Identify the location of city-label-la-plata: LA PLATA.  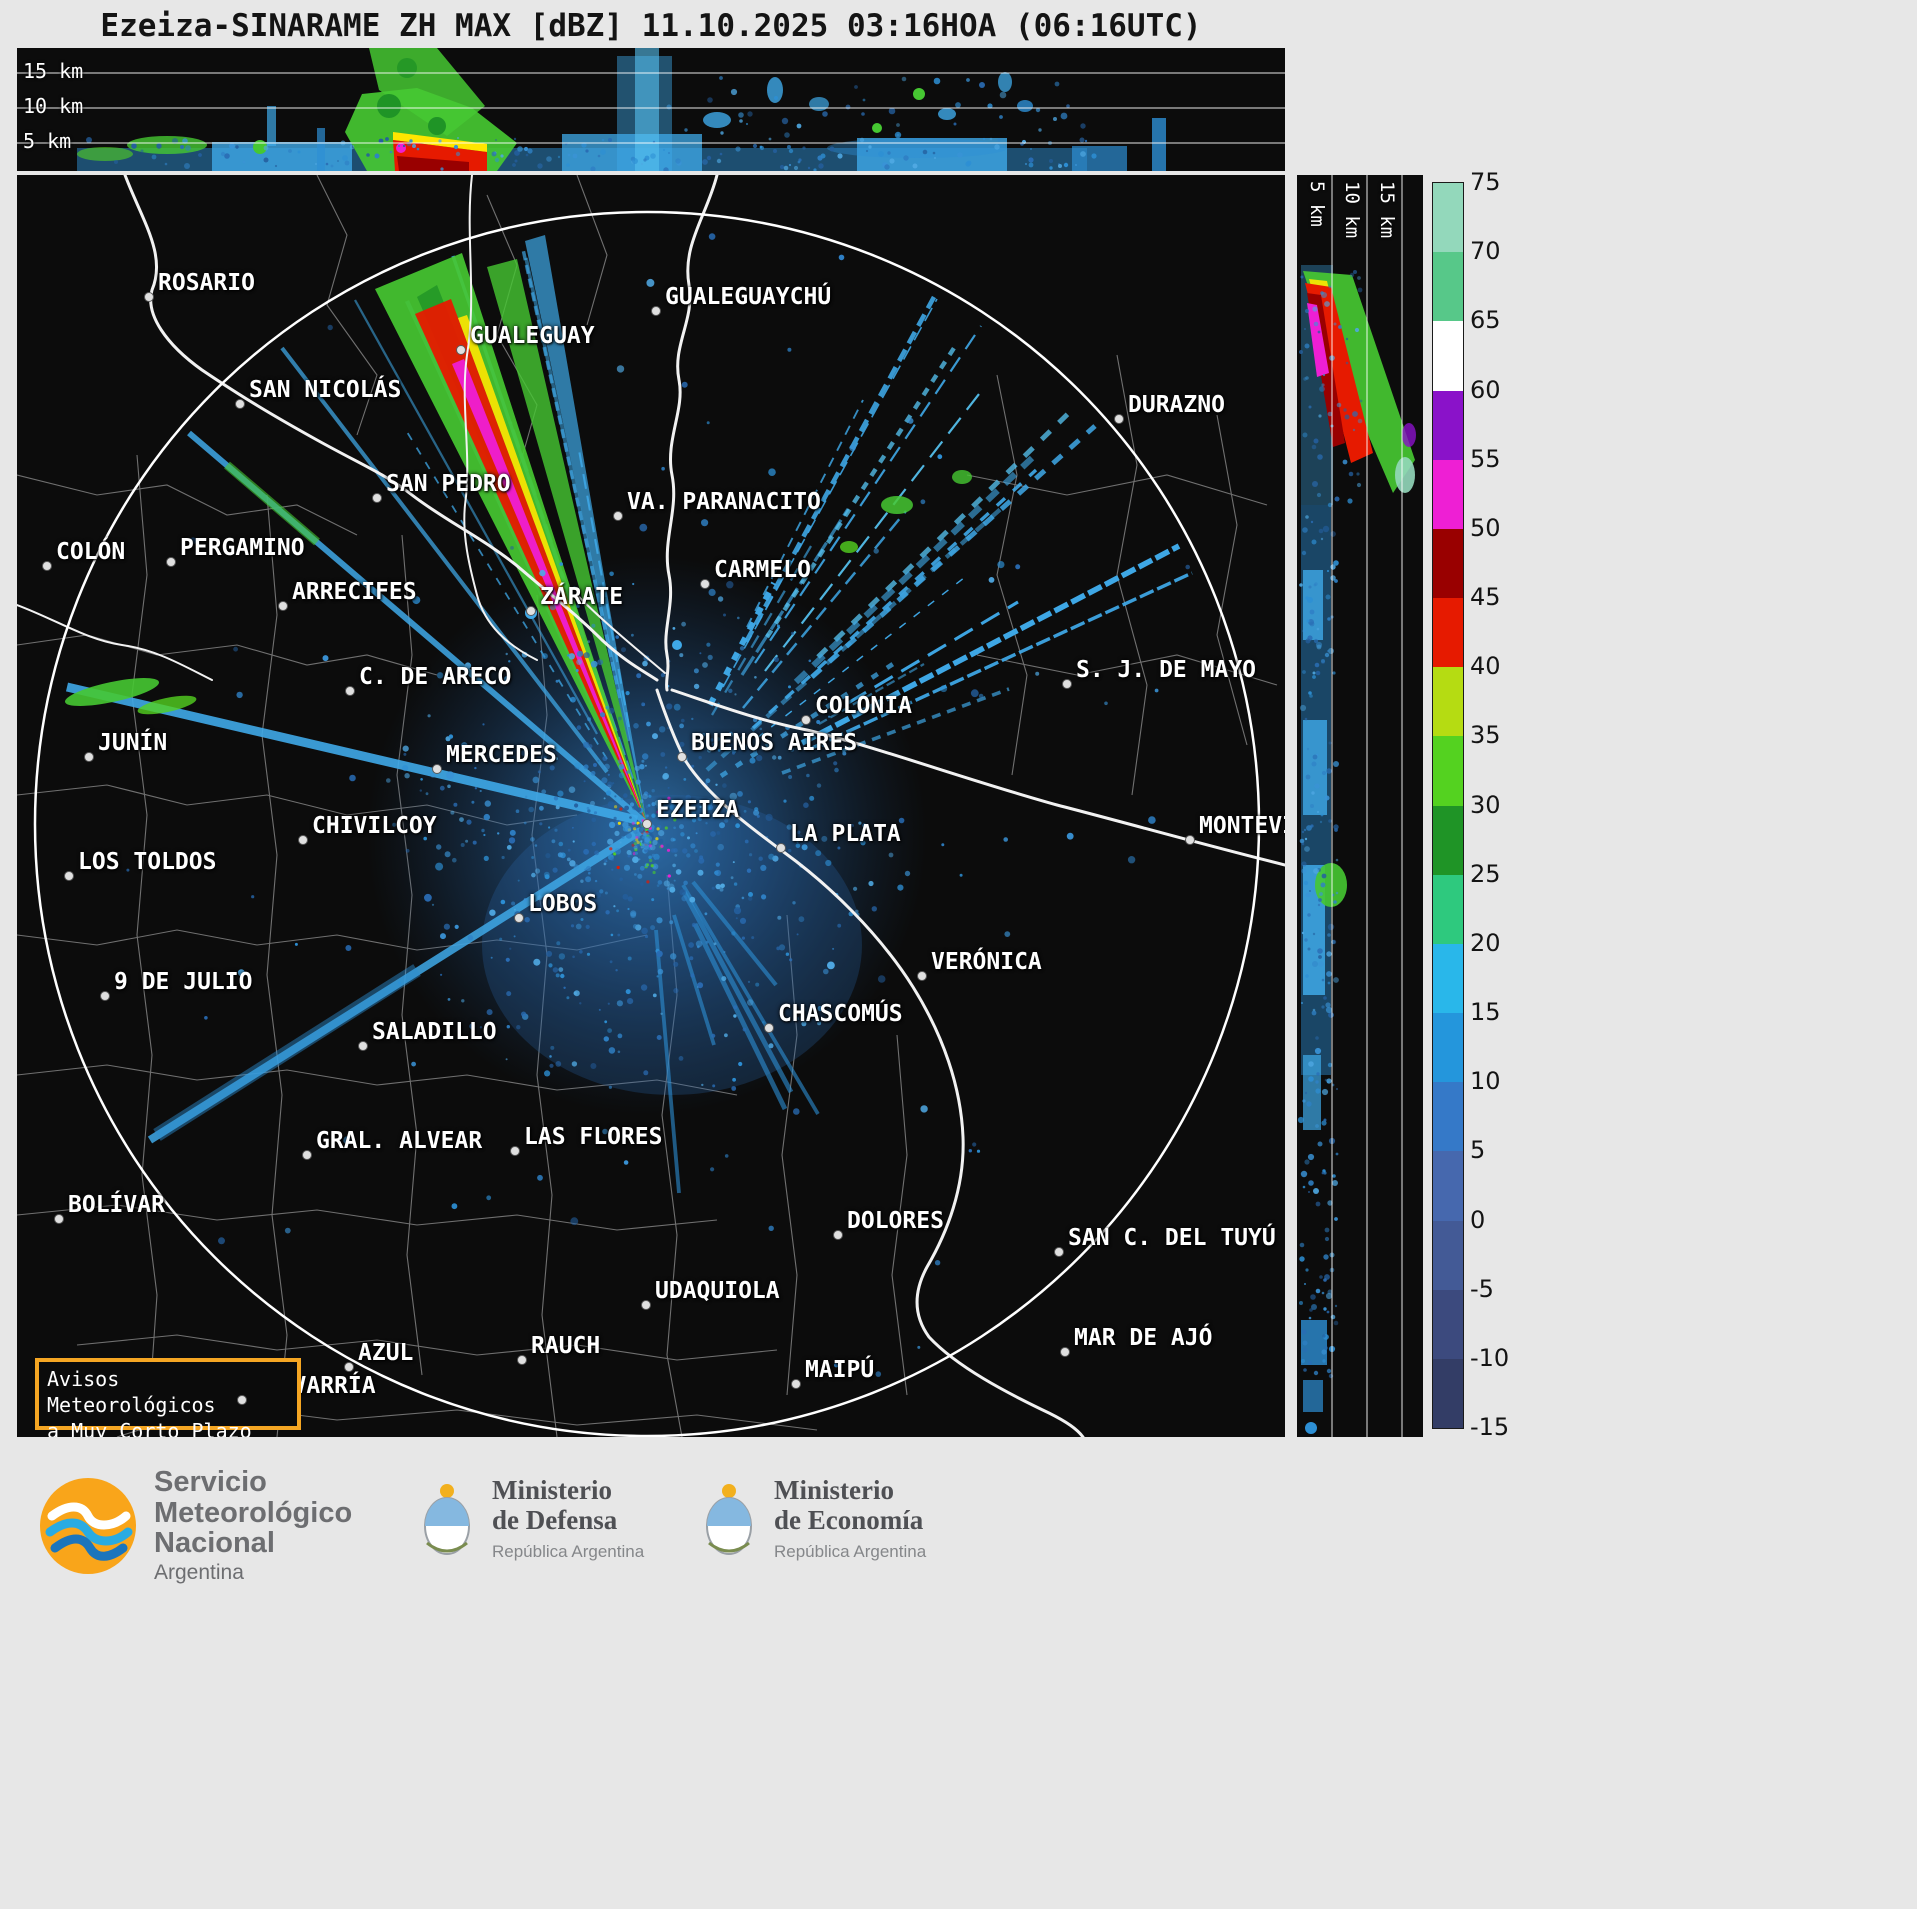
(845, 834).